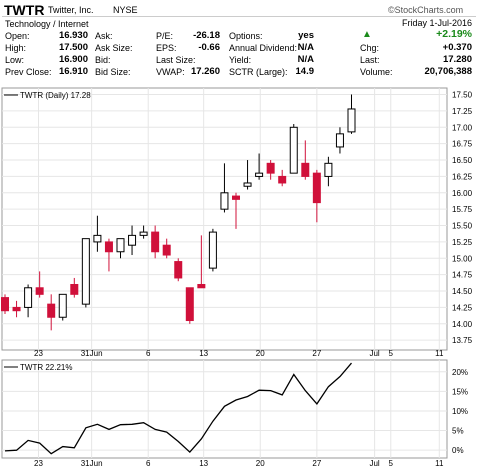  Describe the element at coordinates (462, 176) in the screenshot. I see `price-y-tick-label: 16.25` at that location.